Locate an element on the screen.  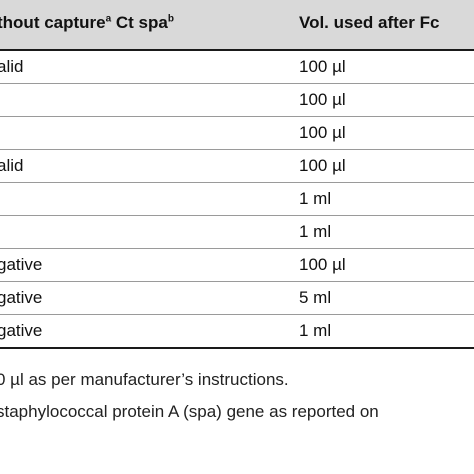
table-row: gative 100 µl is located at coordinates (237, 265).